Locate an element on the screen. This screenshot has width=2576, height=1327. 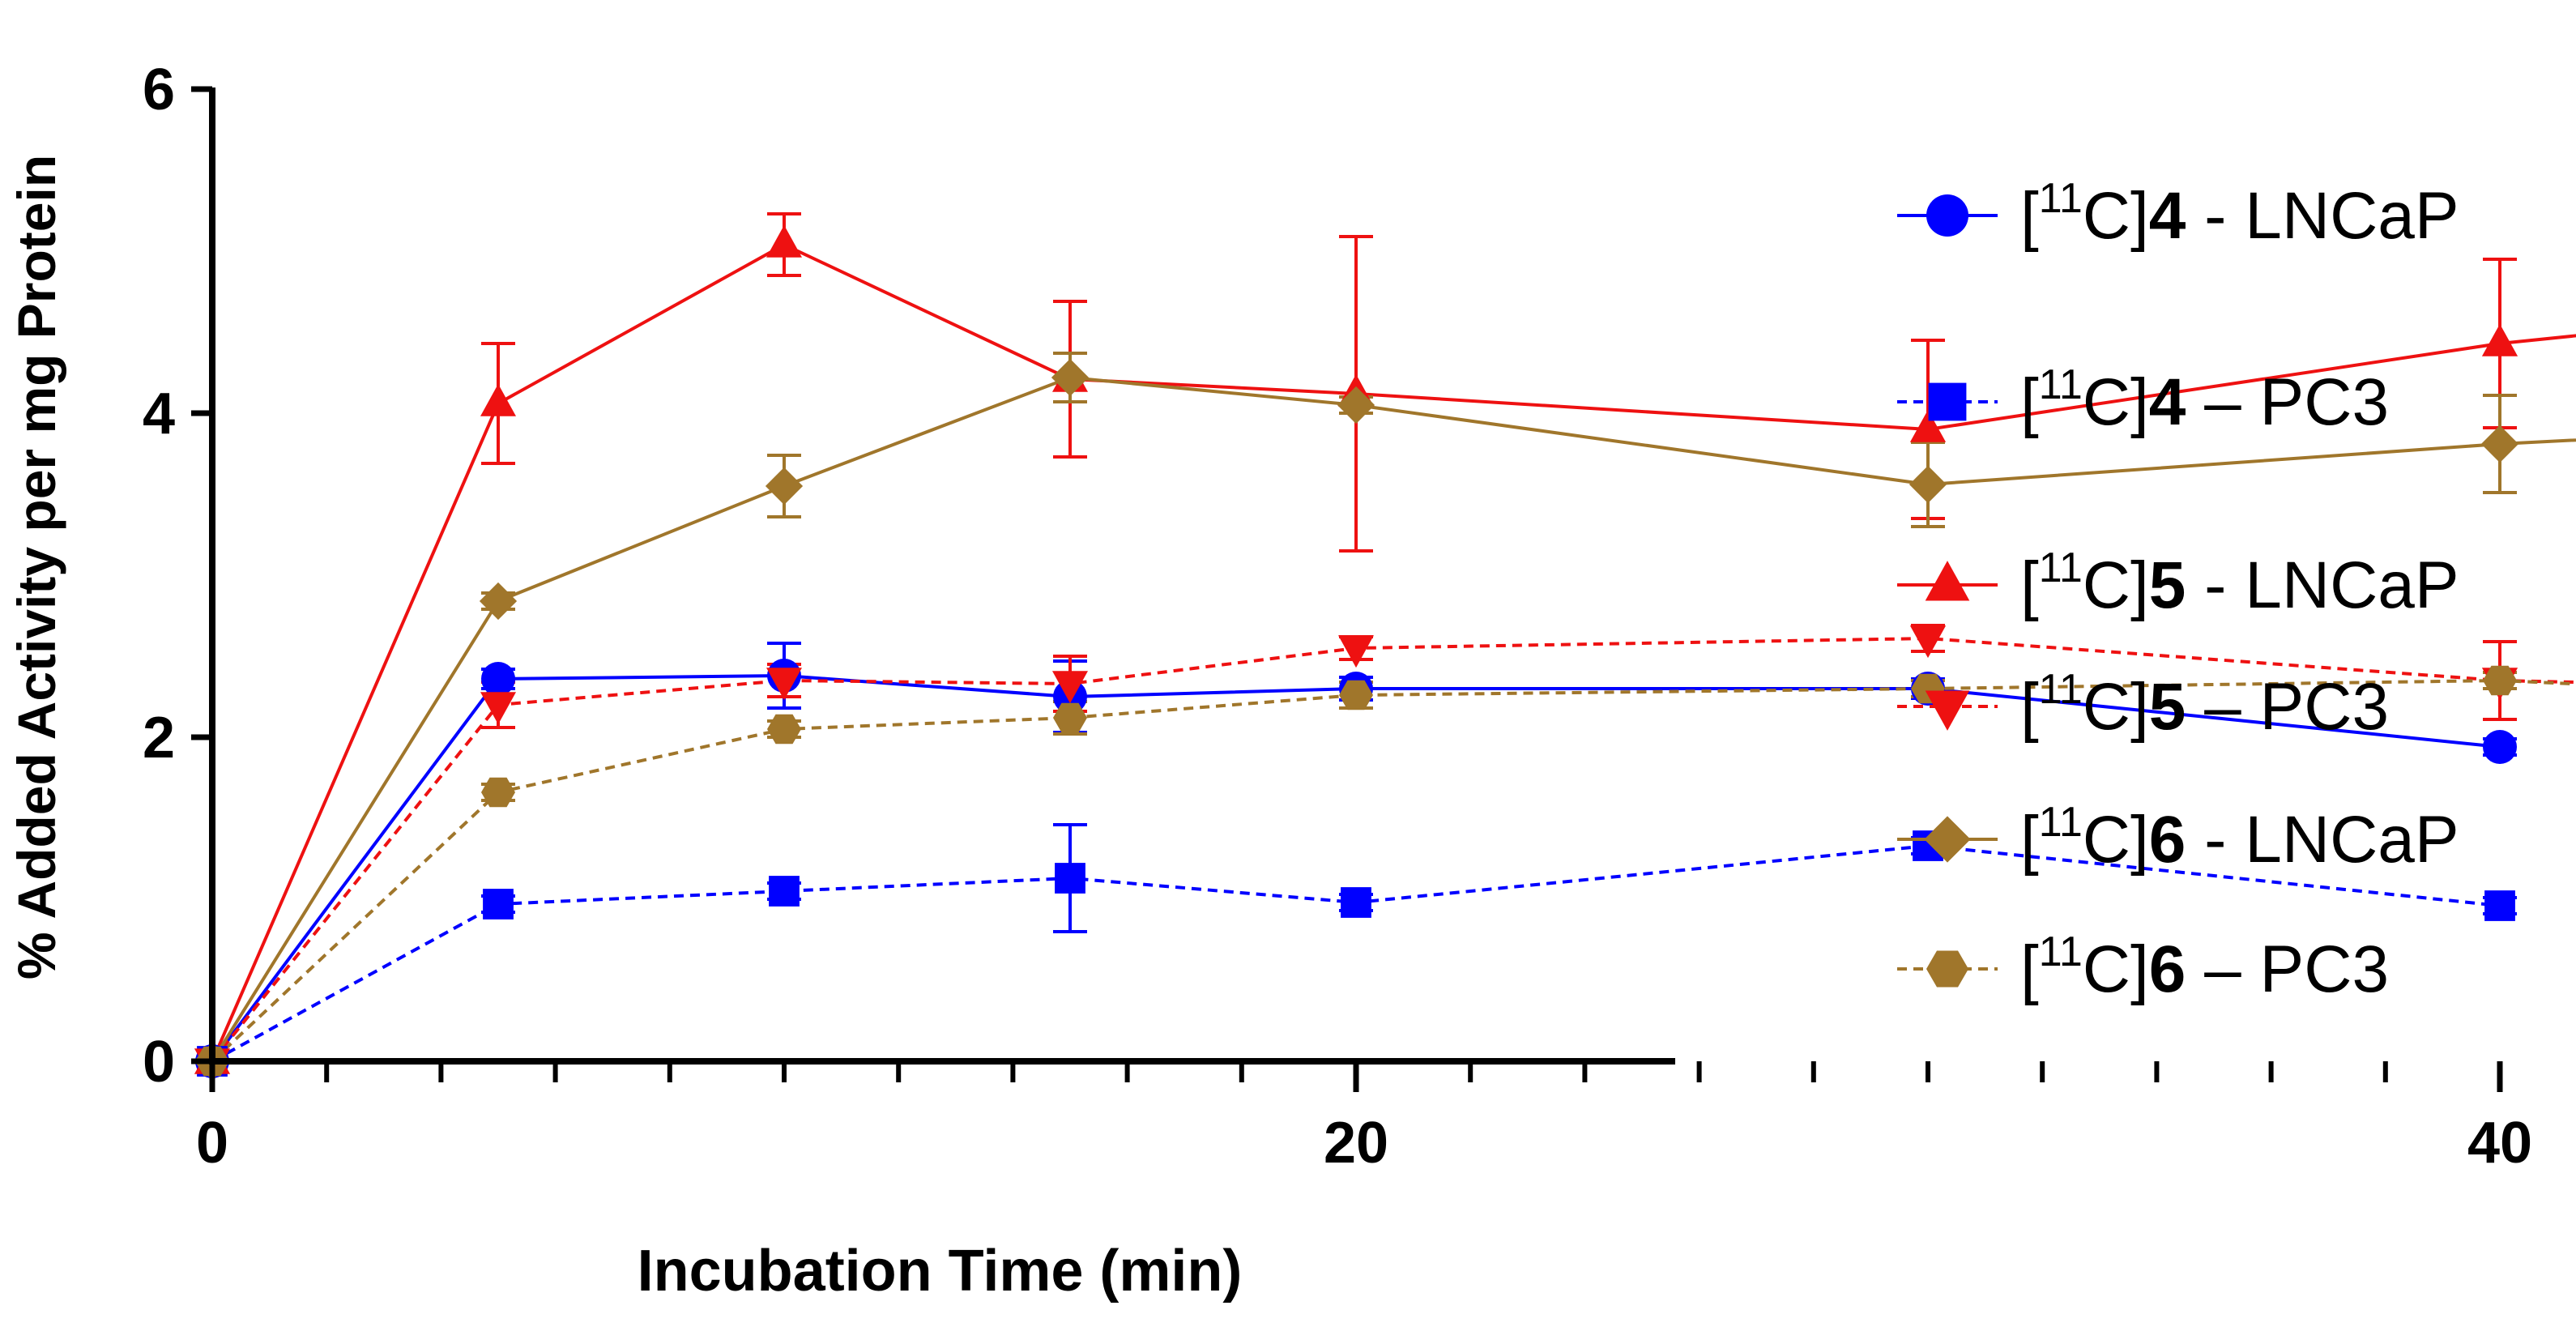
legend-label: [11C]4 - LNCaP is located at coordinates (2240, 214).